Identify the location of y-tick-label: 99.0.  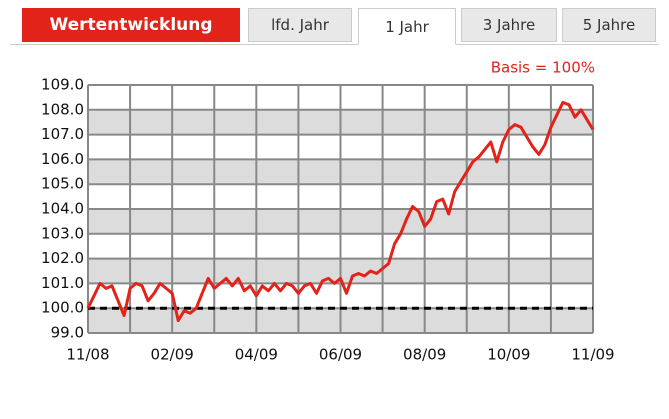
(67, 333).